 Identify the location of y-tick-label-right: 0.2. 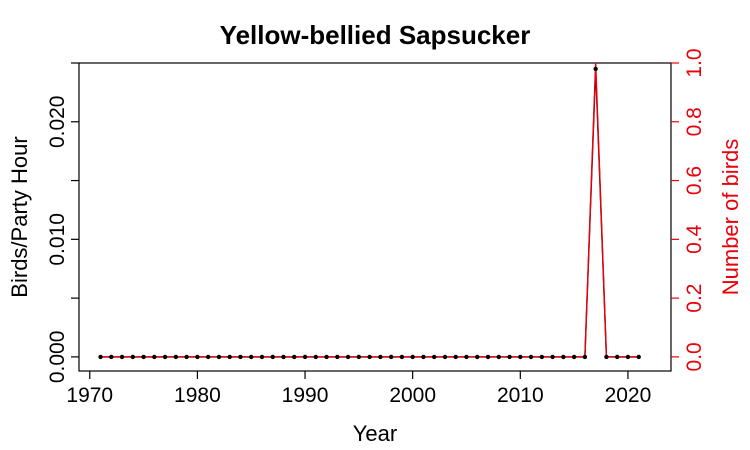
(694, 298).